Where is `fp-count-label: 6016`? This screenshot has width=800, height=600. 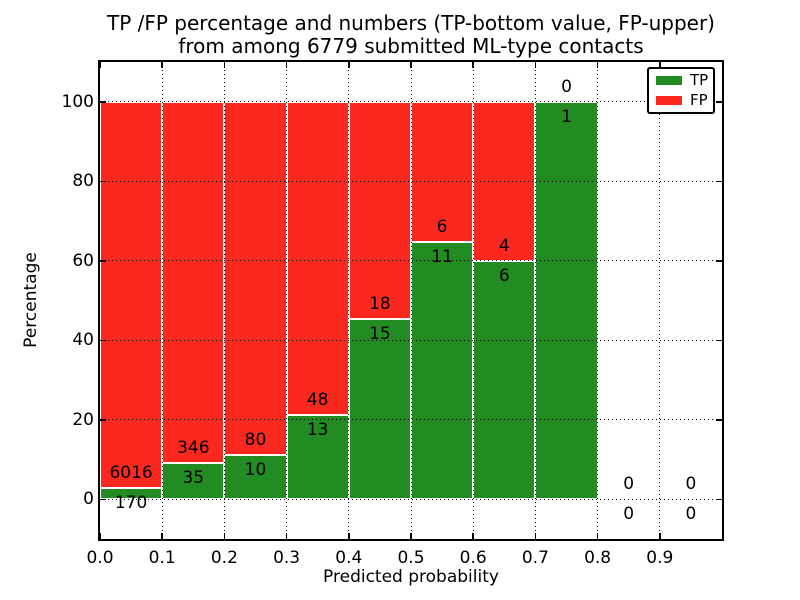
fp-count-label: 6016 is located at coordinates (131, 473).